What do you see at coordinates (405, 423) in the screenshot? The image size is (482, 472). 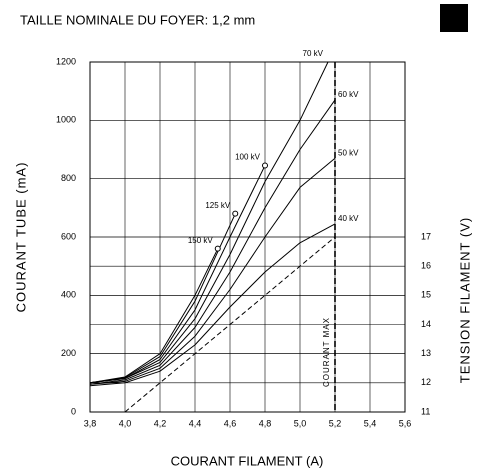 I see `x-tick-label: 5,6` at bounding box center [405, 423].